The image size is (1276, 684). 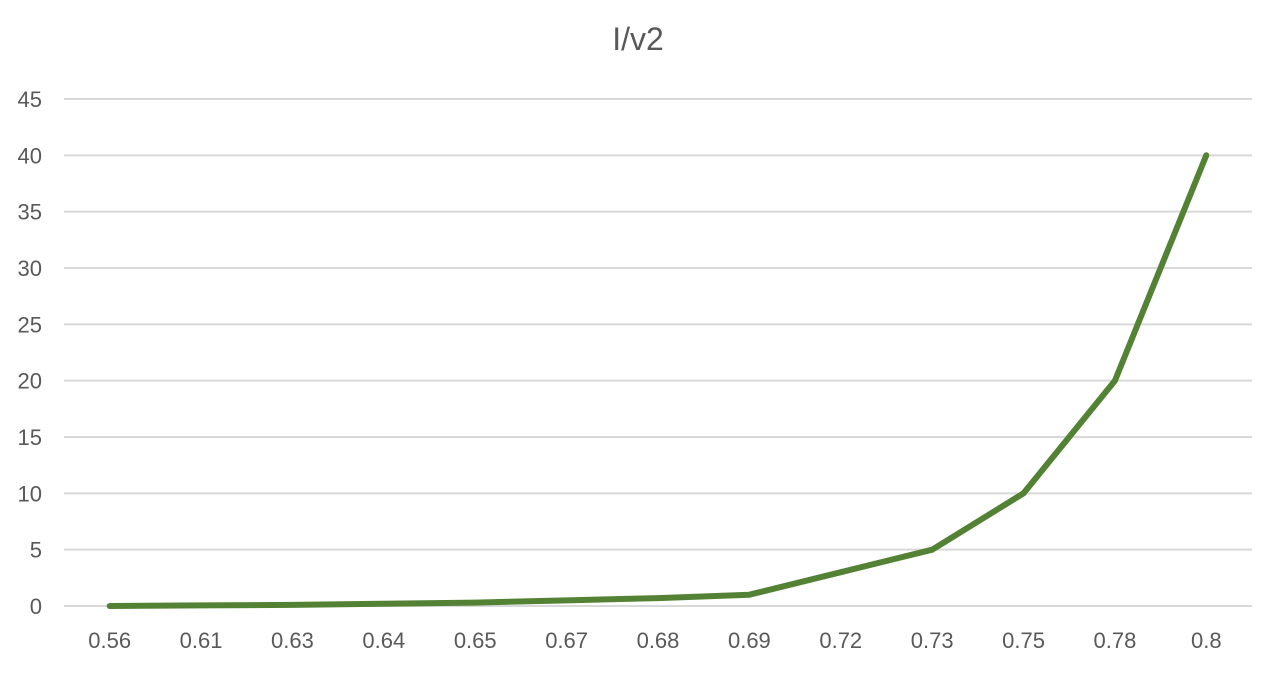 I want to click on x-tick-label: 0.64, so click(x=383, y=640).